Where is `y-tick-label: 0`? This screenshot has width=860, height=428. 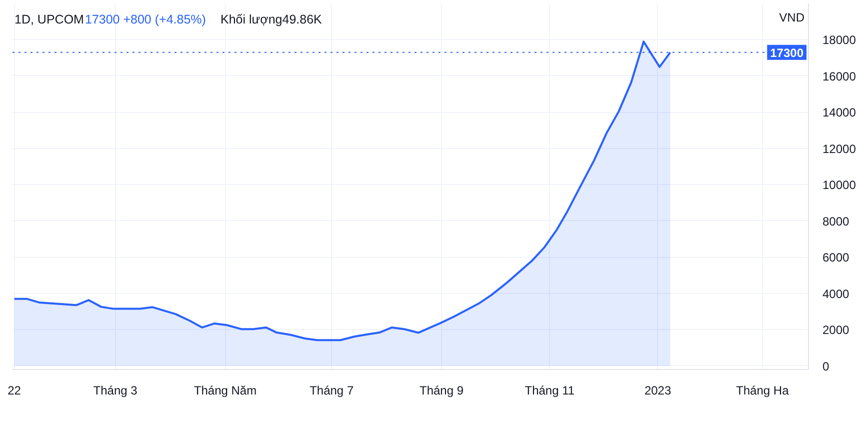 y-tick-label: 0 is located at coordinates (826, 366).